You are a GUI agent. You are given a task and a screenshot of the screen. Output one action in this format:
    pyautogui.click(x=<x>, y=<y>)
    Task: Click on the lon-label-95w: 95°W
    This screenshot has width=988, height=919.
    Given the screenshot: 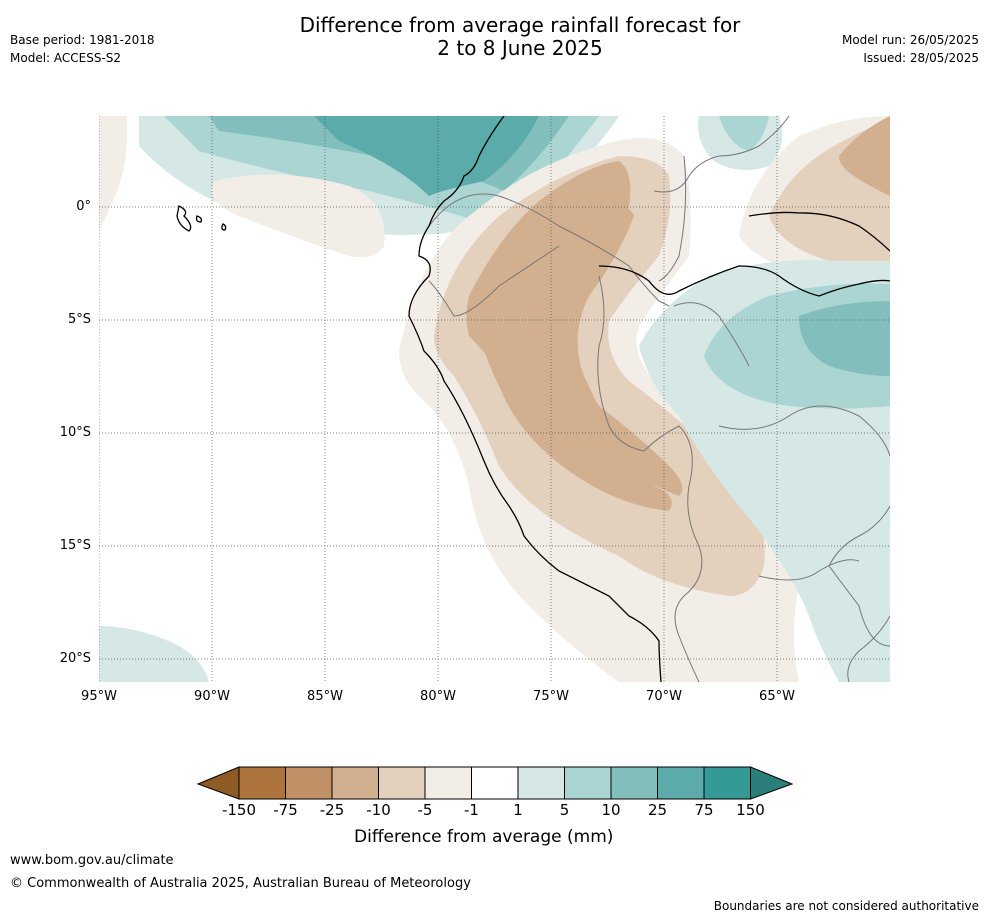 What is the action you would take?
    pyautogui.click(x=99, y=696)
    